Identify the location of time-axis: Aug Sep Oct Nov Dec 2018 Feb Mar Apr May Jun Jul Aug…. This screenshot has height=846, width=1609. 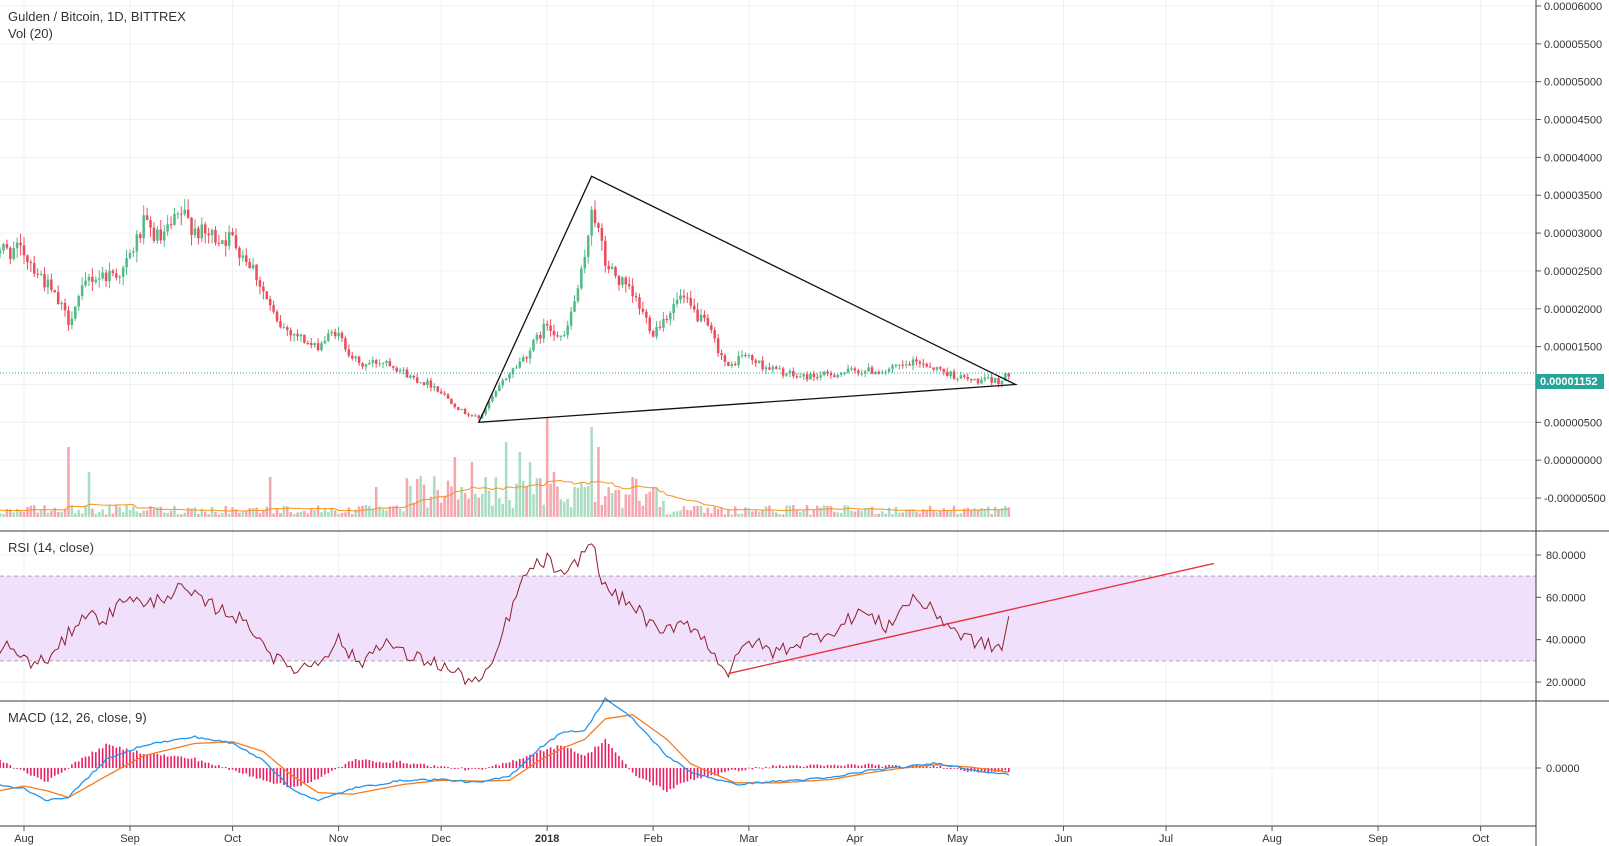
(751, 835).